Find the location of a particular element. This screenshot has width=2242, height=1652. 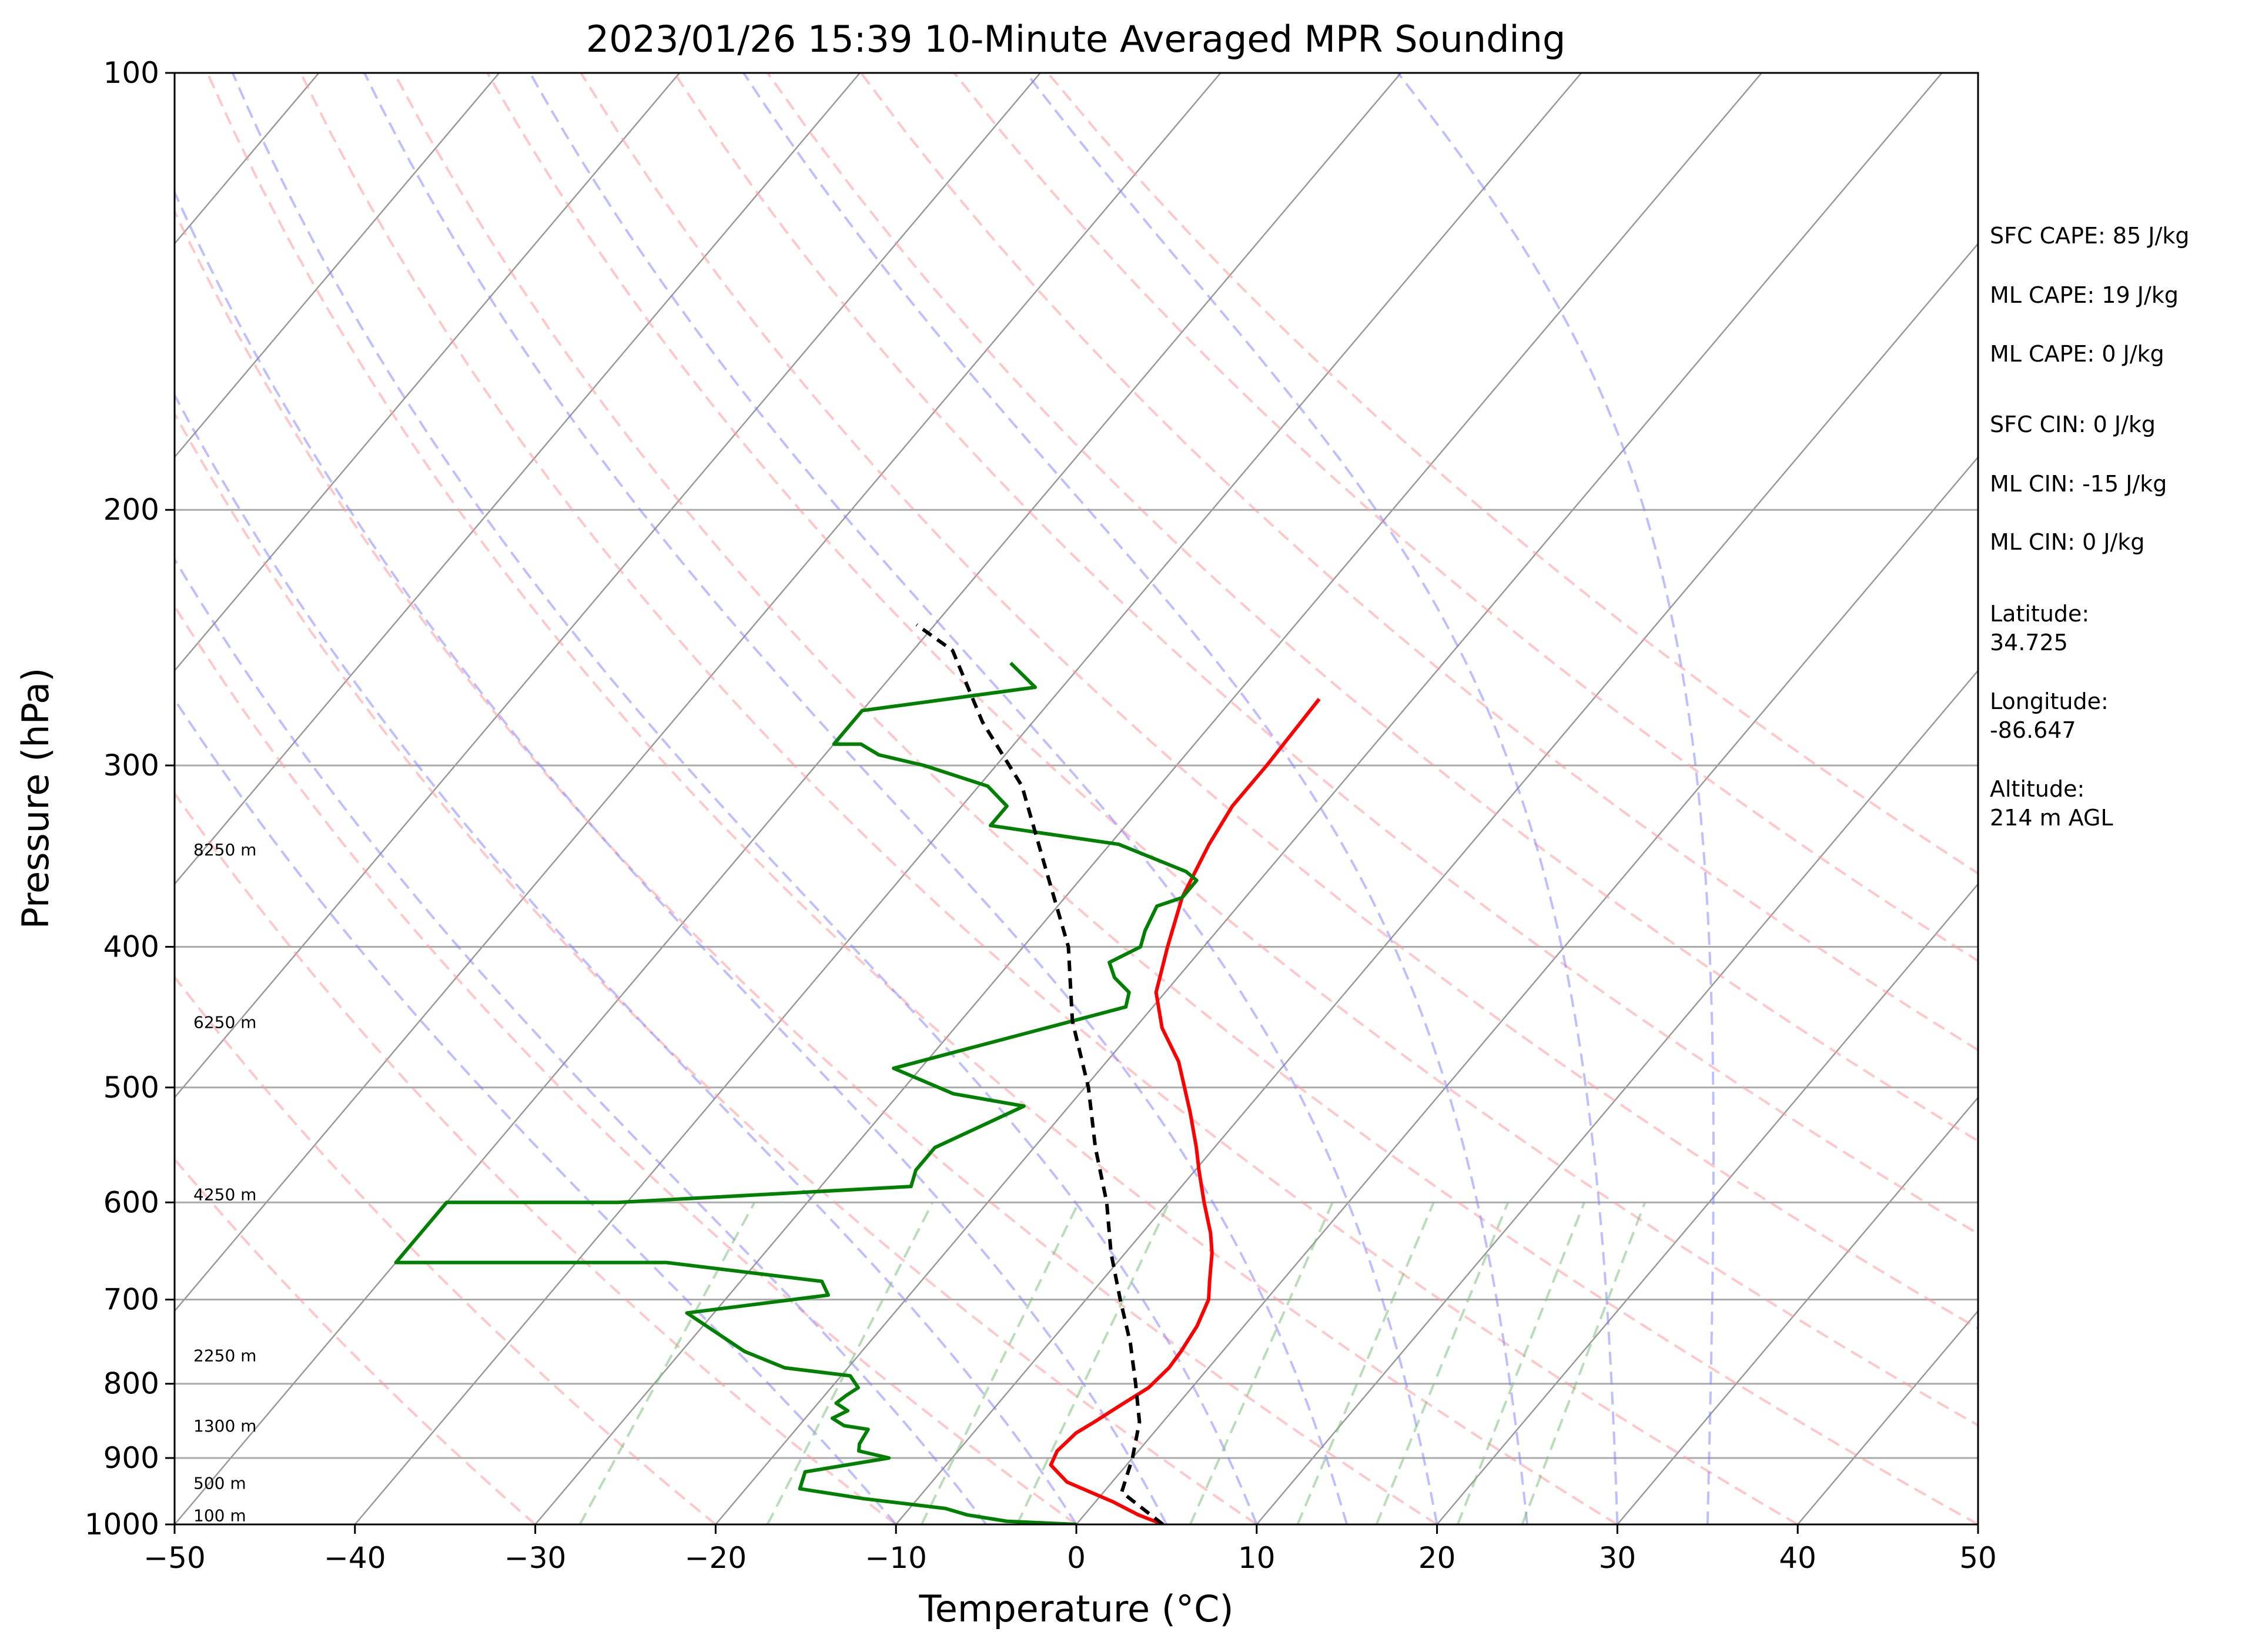

height-label: 100 m is located at coordinates (219, 1516).